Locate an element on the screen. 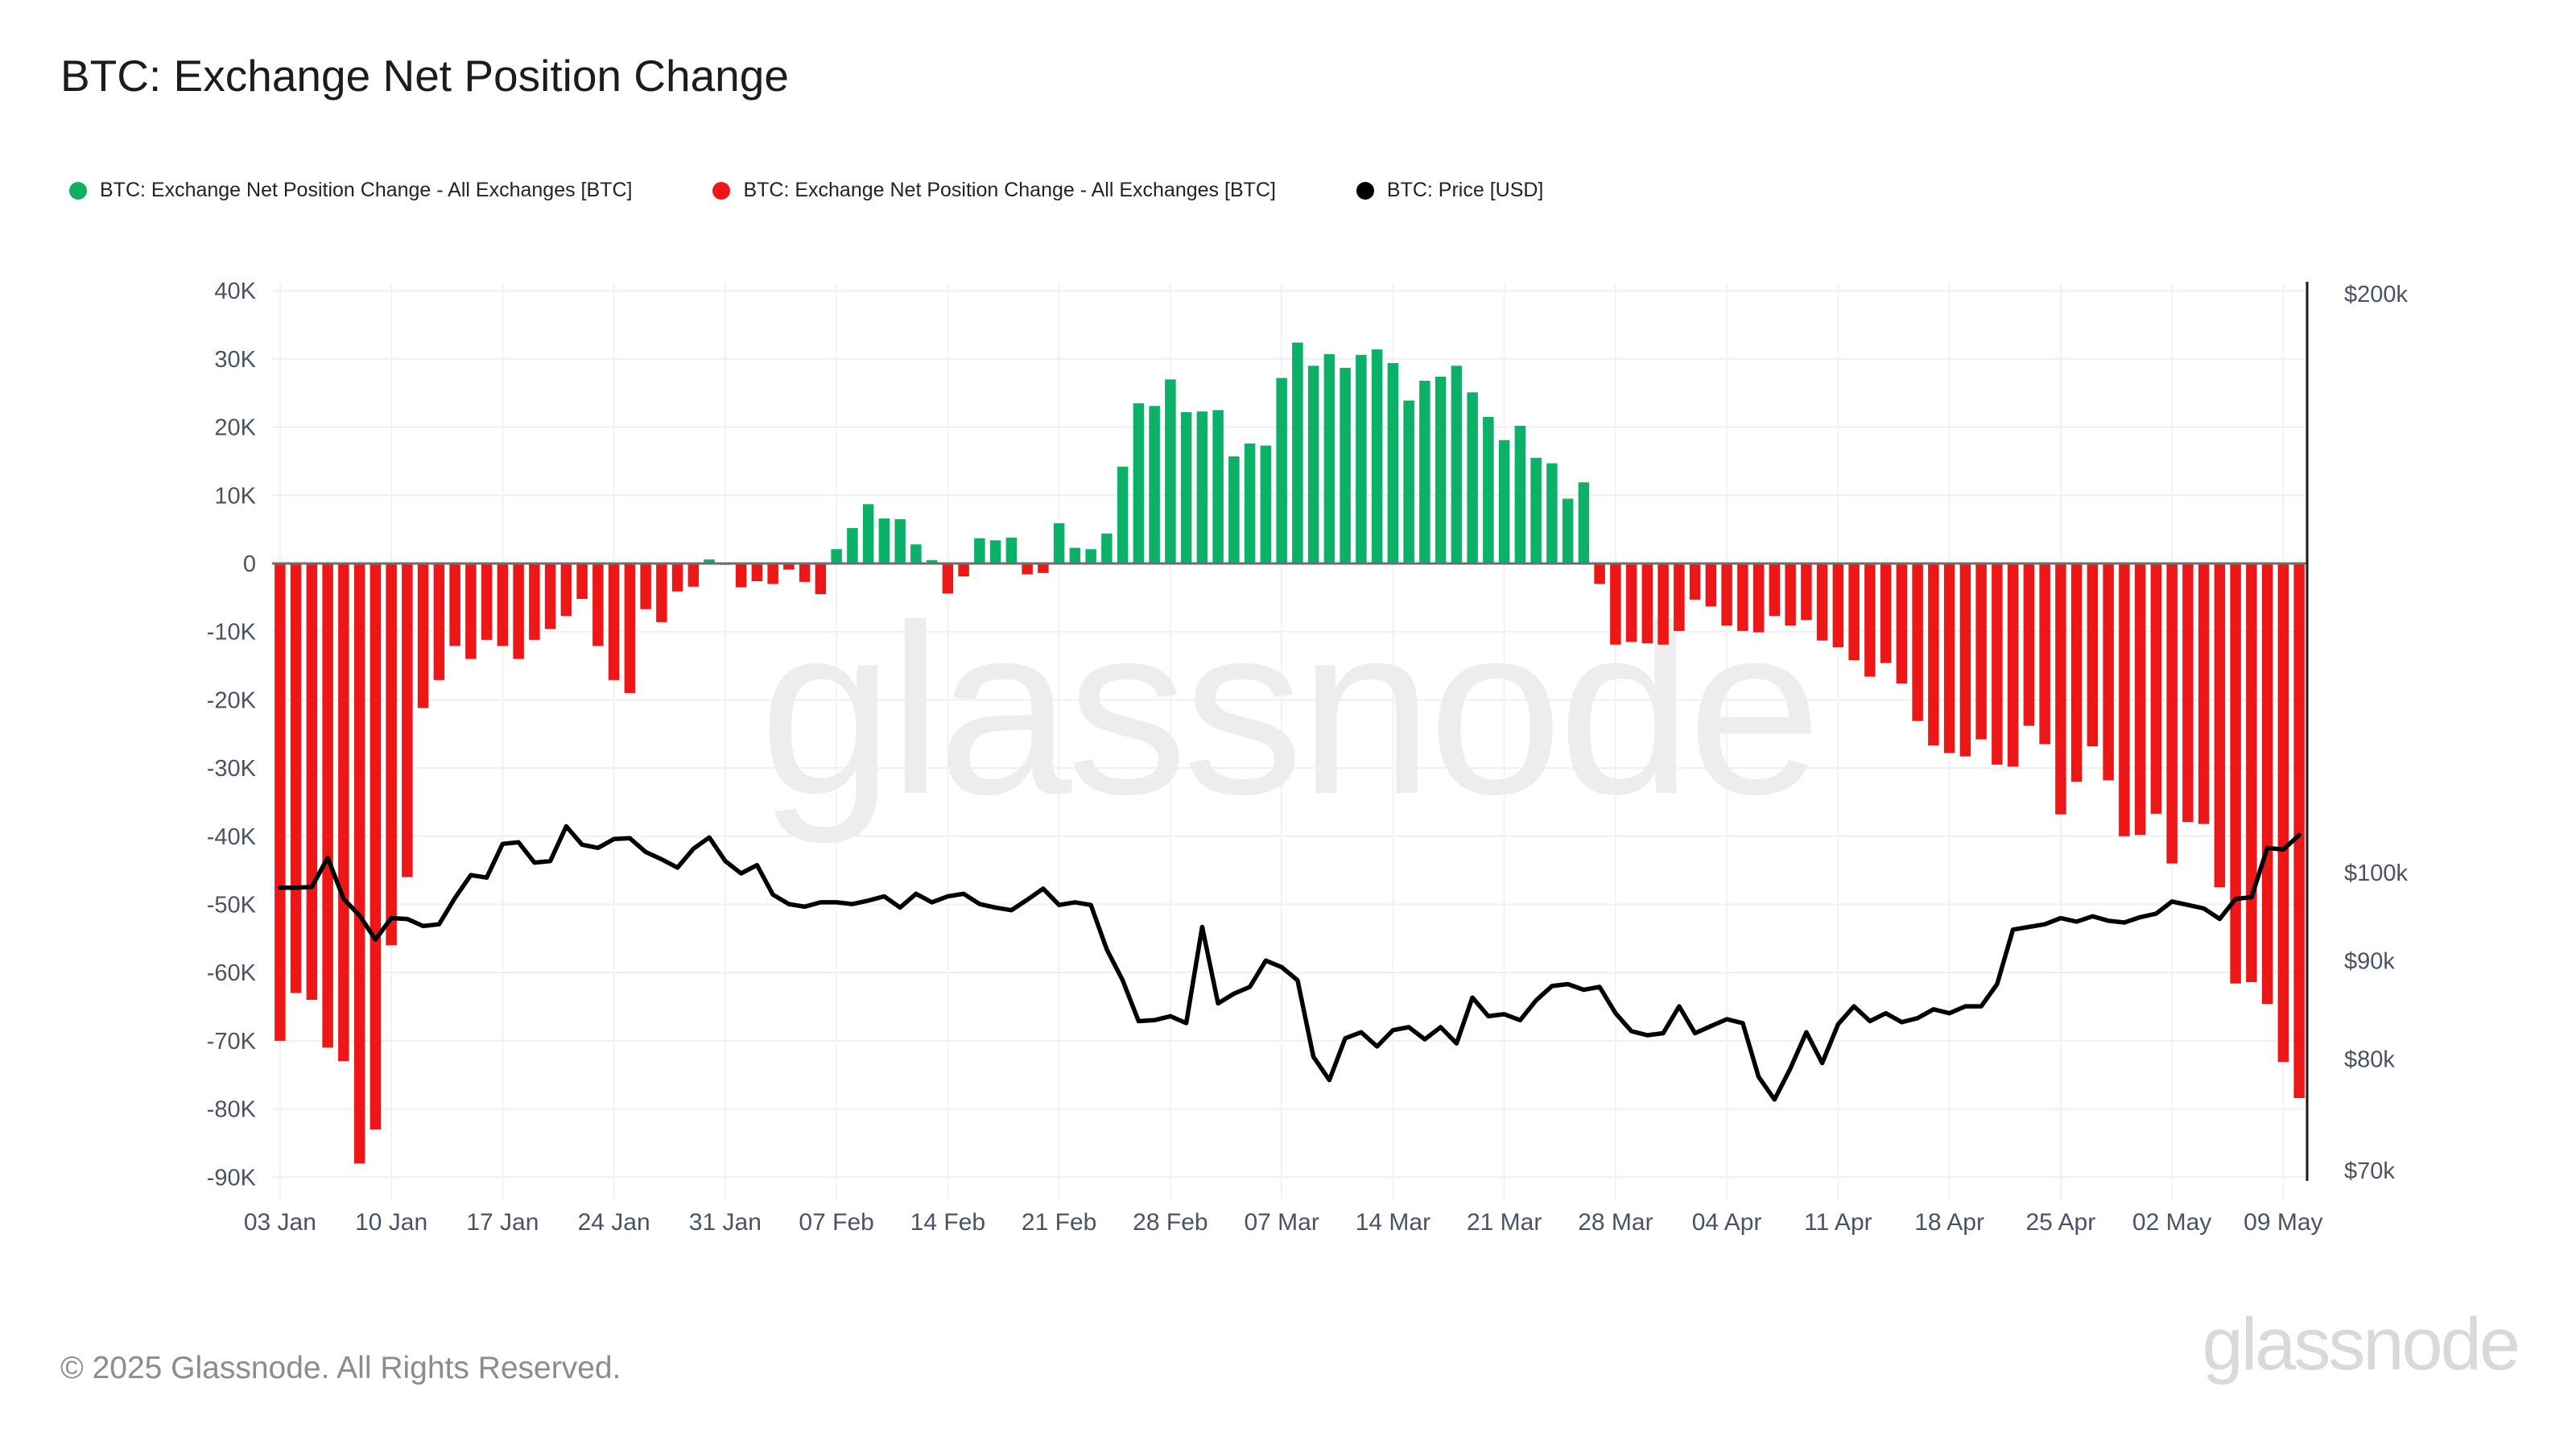  y-axis-left-tick: 20K is located at coordinates (235, 428).